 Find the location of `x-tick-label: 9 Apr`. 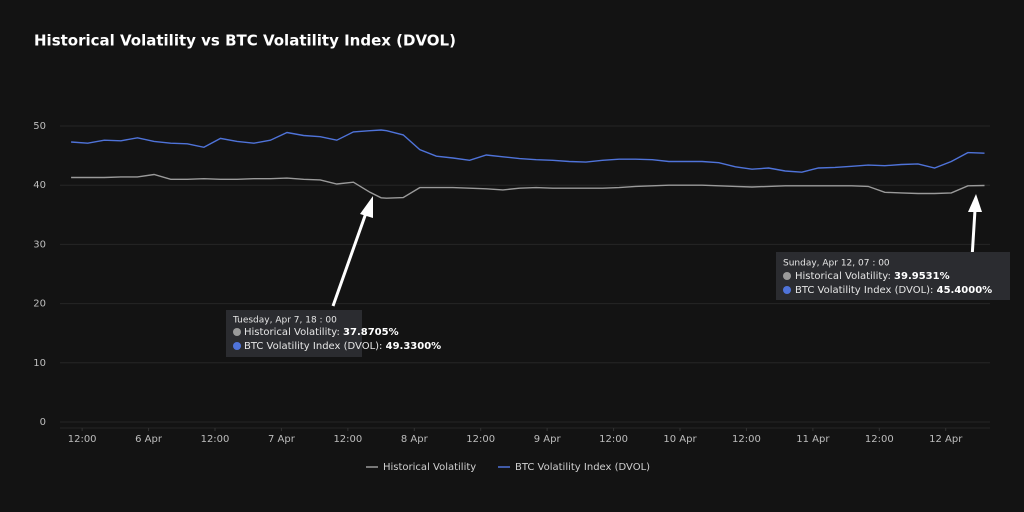

x-tick-label: 9 Apr is located at coordinates (548, 439).